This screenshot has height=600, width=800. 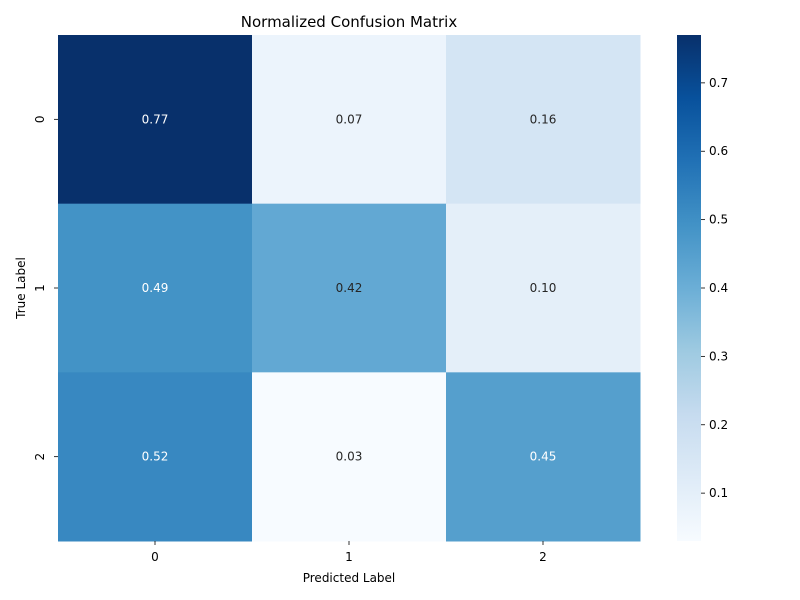 I want to click on colorbar-tick-label: 0.1, so click(x=718, y=493).